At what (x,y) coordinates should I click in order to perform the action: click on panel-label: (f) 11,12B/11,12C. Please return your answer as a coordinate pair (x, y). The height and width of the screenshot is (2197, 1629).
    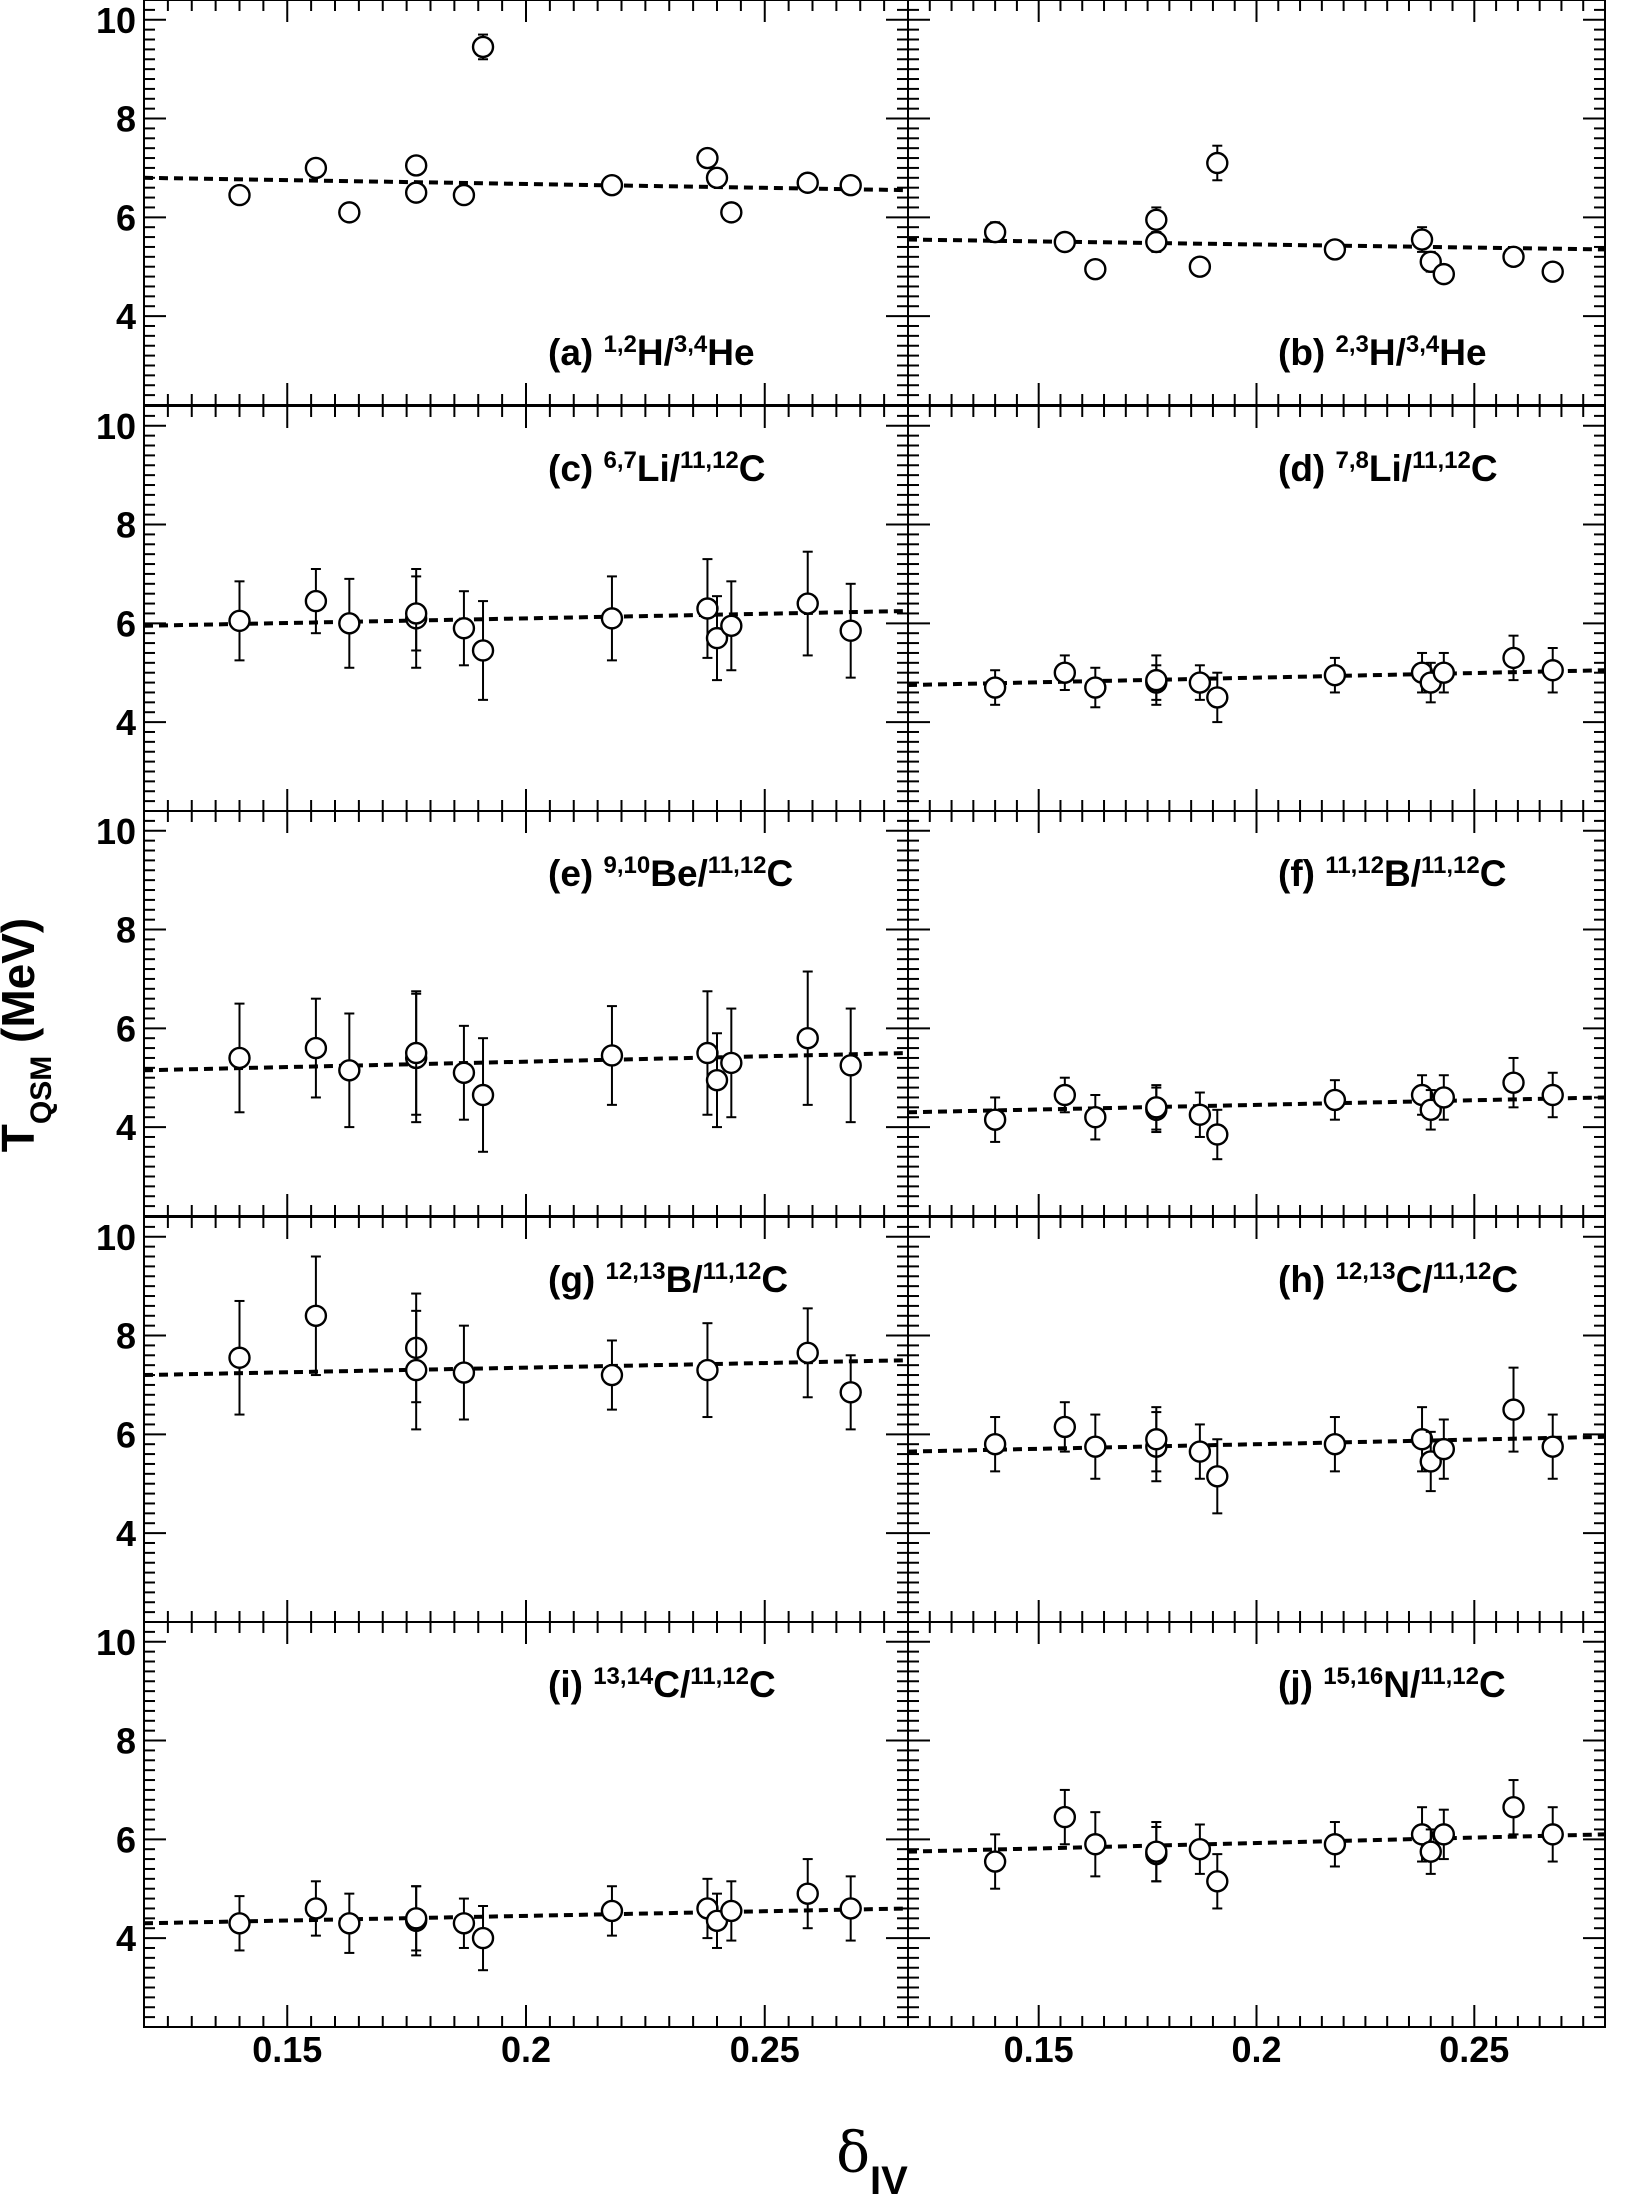
    Looking at the image, I should click on (1392, 873).